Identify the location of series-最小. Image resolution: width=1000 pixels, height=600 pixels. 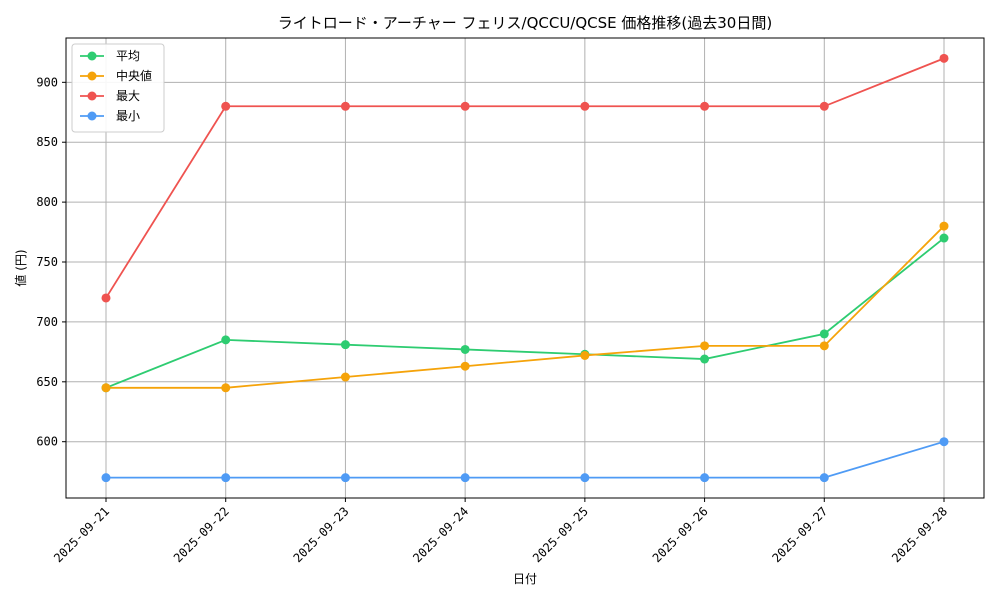
(525, 460).